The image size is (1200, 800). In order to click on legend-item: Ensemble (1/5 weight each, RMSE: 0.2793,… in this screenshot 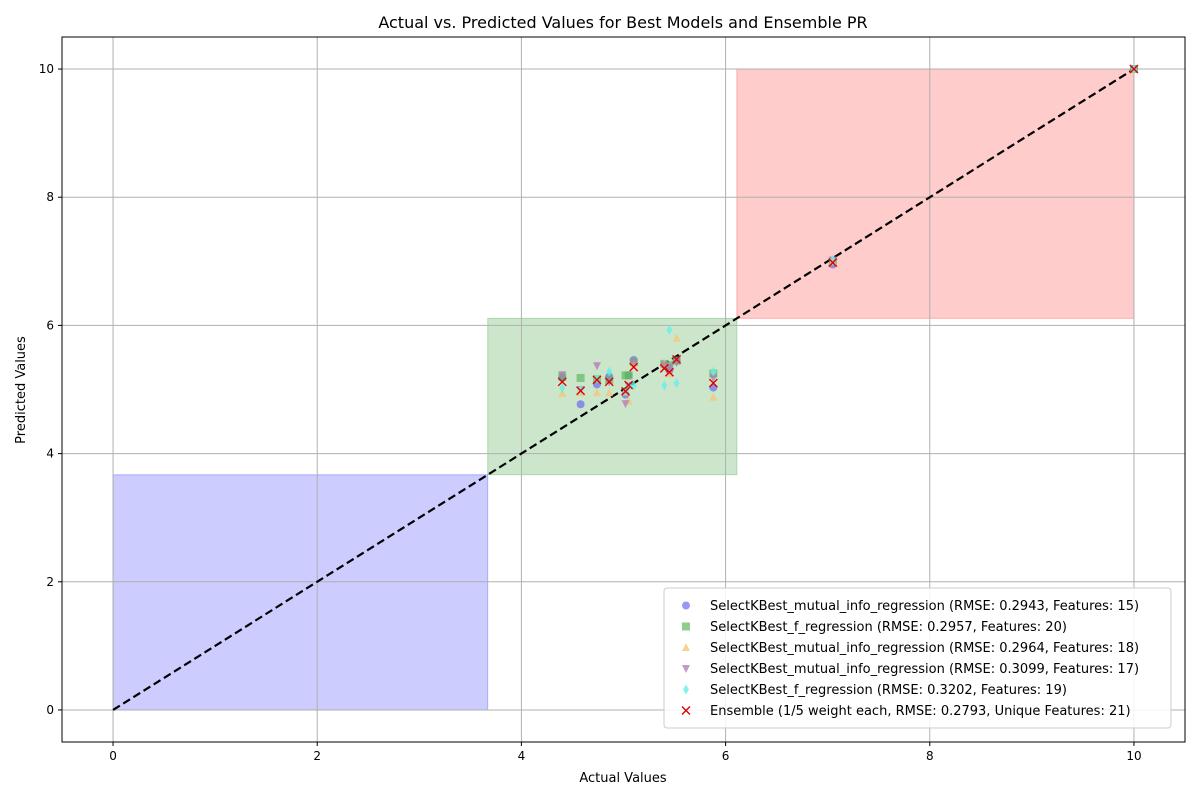, I will do `click(906, 711)`.